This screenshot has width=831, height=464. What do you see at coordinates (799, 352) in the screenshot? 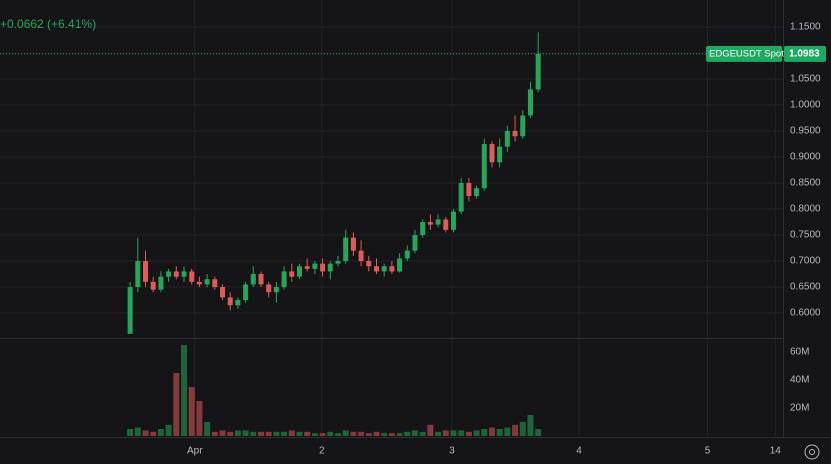
I see `volume-tick-label: 60M` at bounding box center [799, 352].